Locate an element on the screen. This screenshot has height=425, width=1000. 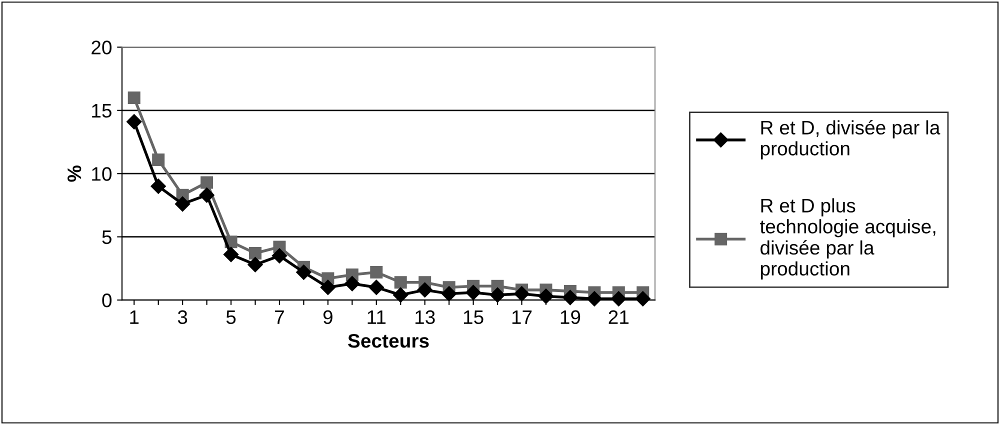
x-tick-label: 7 is located at coordinates (279, 317).